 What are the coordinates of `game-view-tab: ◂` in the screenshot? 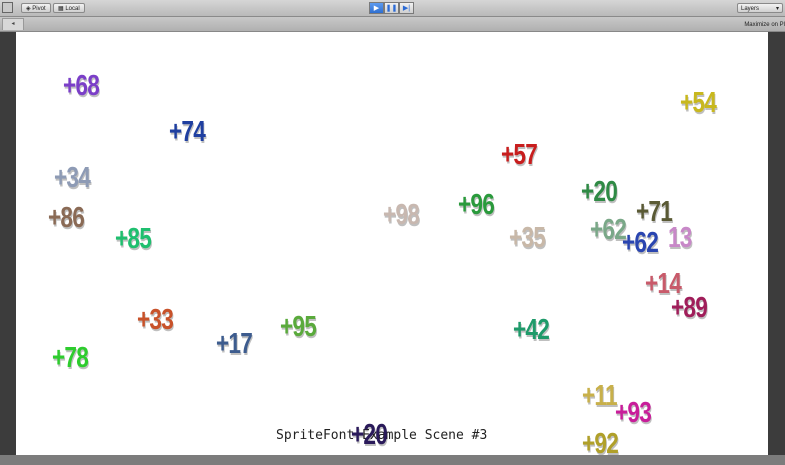 It's located at (13, 24).